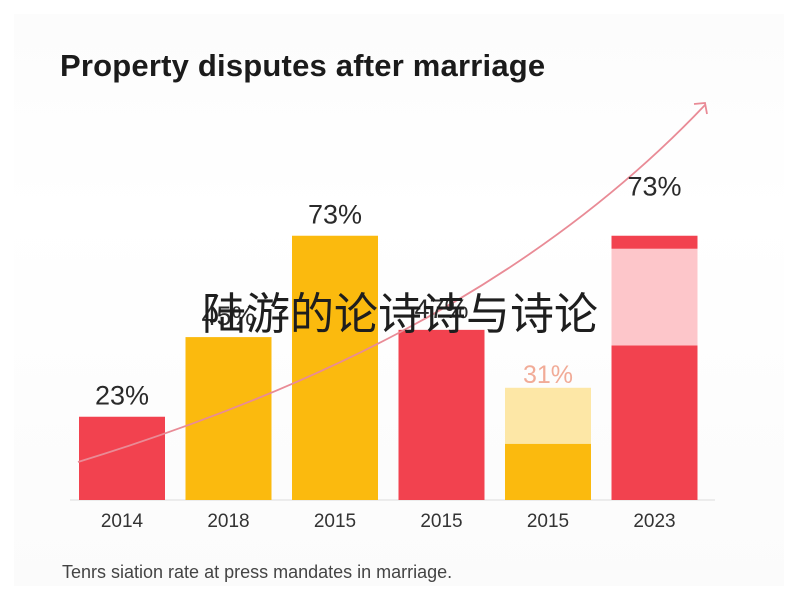 The width and height of the screenshot is (800, 600). I want to click on x-tick-label-4: 2015, so click(548, 521).